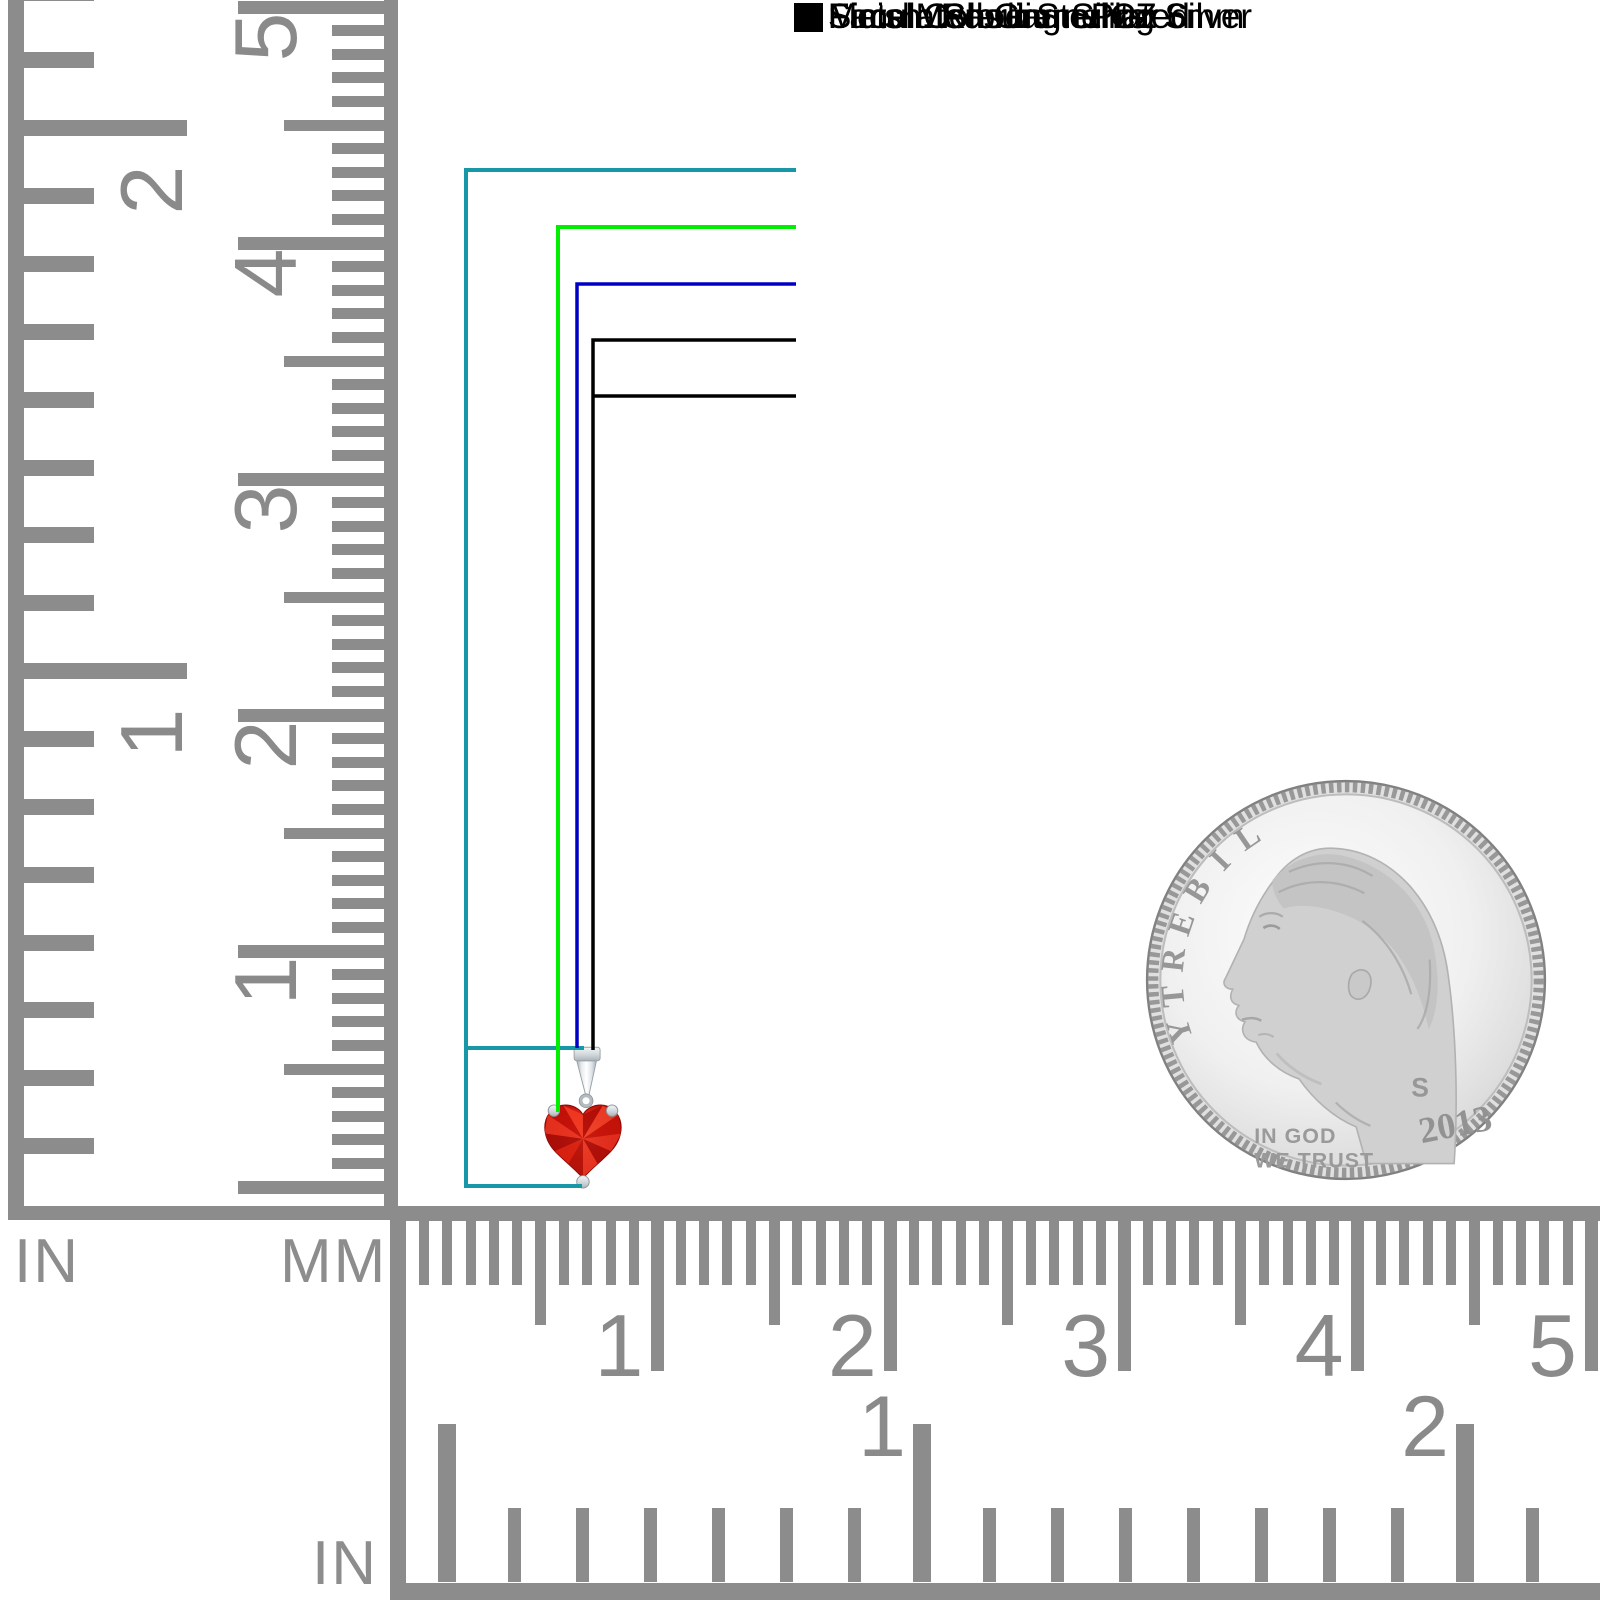  Describe the element at coordinates (1340, 1006) in the screenshot. I see `roosevelt-profile` at that location.